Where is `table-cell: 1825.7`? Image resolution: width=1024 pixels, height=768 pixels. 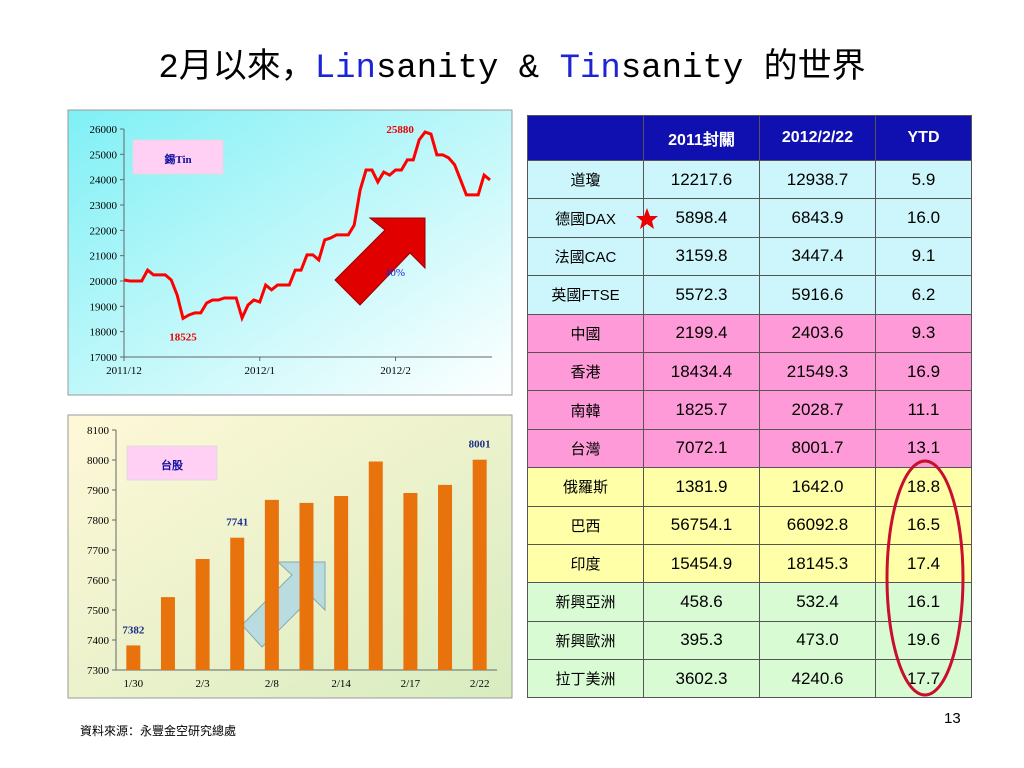 table-cell: 1825.7 is located at coordinates (701, 410).